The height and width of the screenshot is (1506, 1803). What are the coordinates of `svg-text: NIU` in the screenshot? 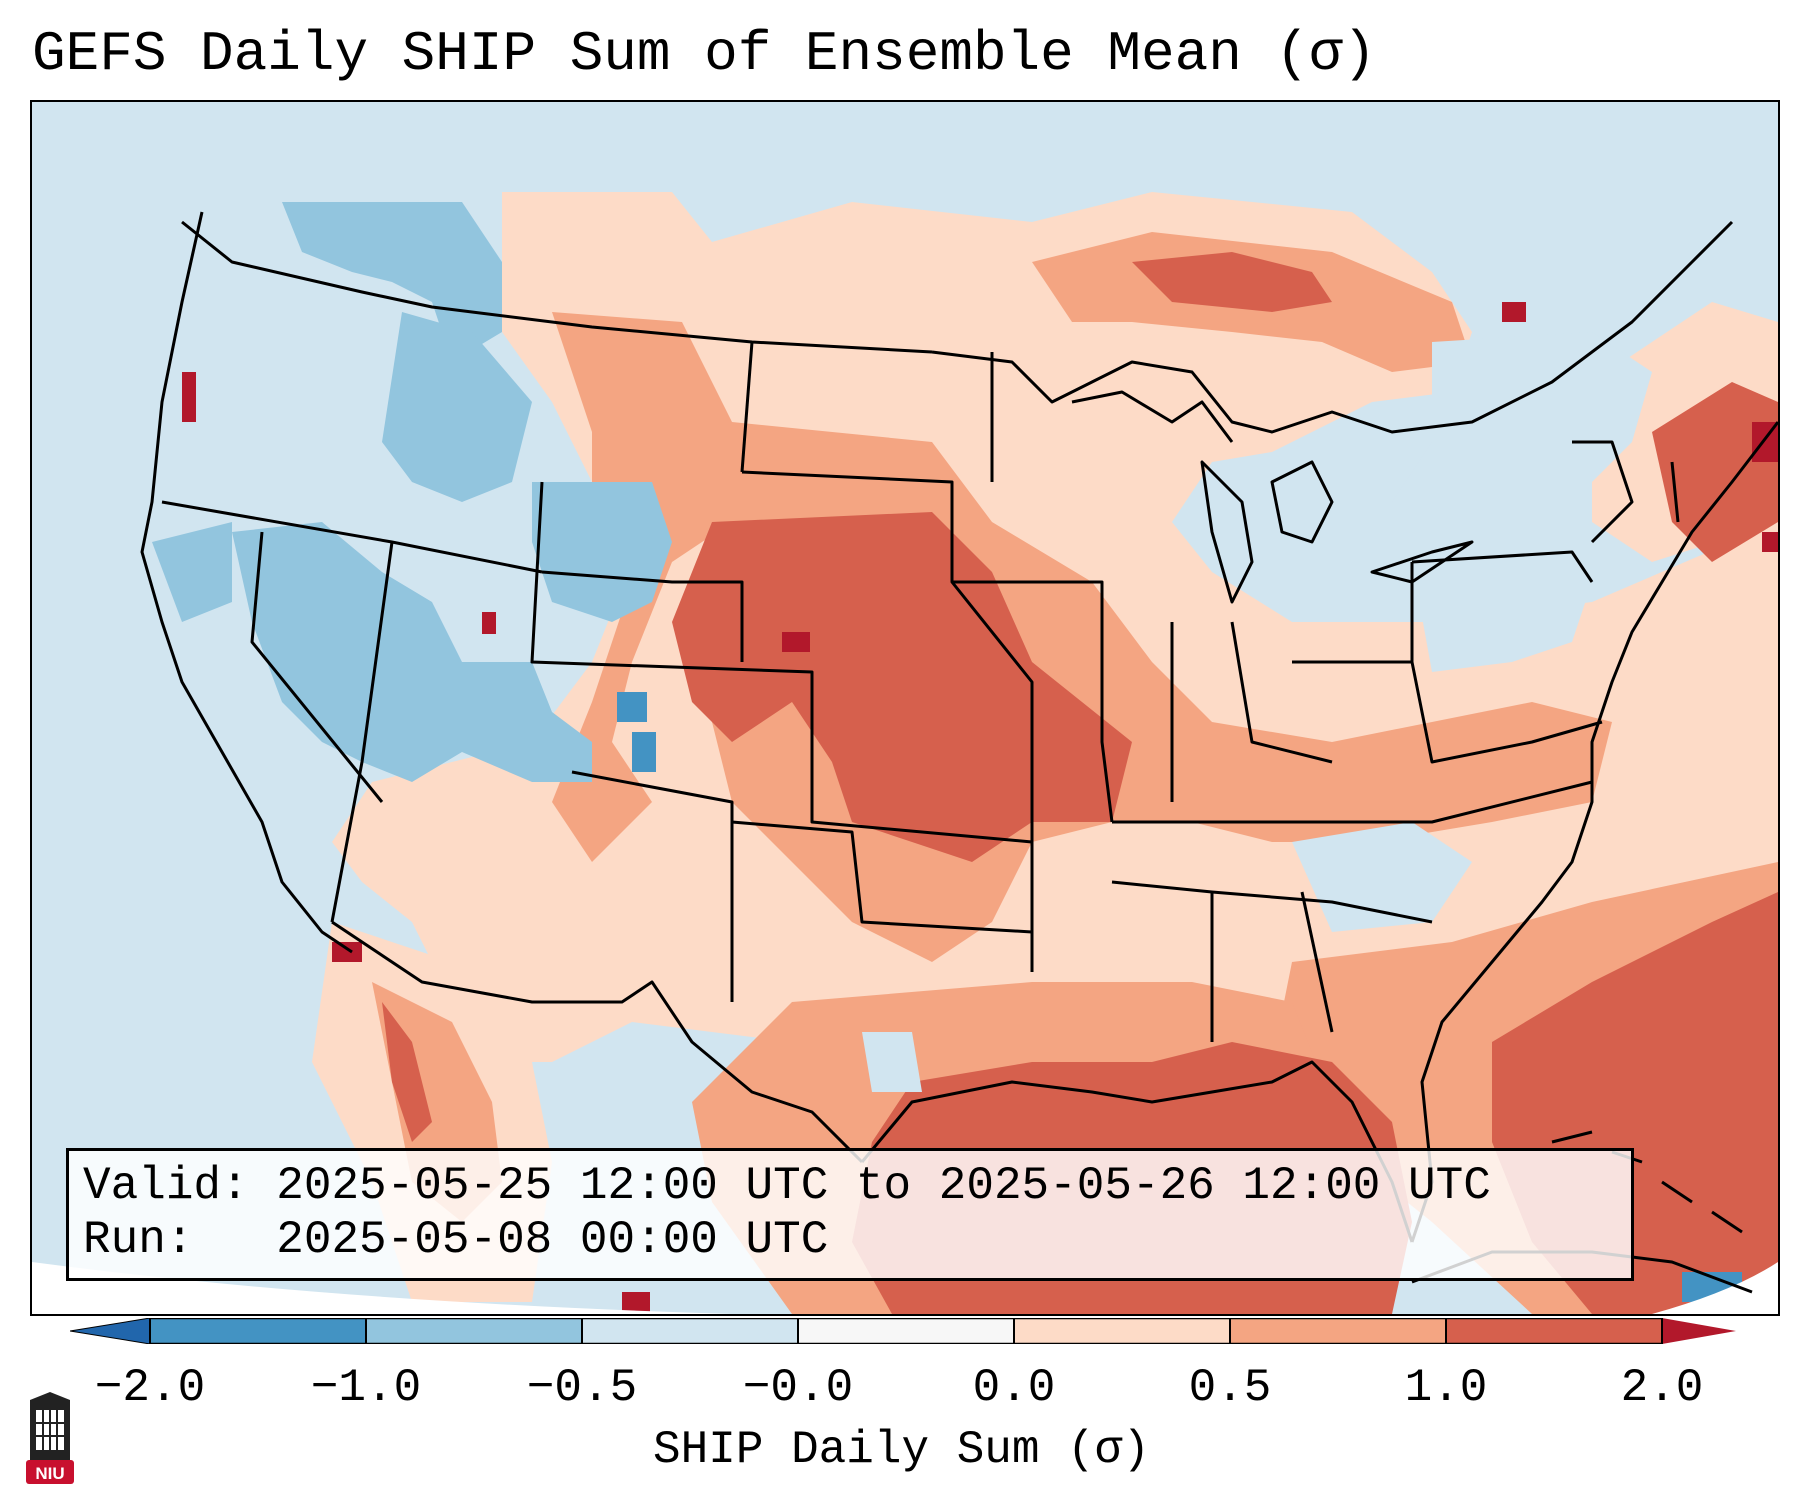 It's located at (49, 1473).